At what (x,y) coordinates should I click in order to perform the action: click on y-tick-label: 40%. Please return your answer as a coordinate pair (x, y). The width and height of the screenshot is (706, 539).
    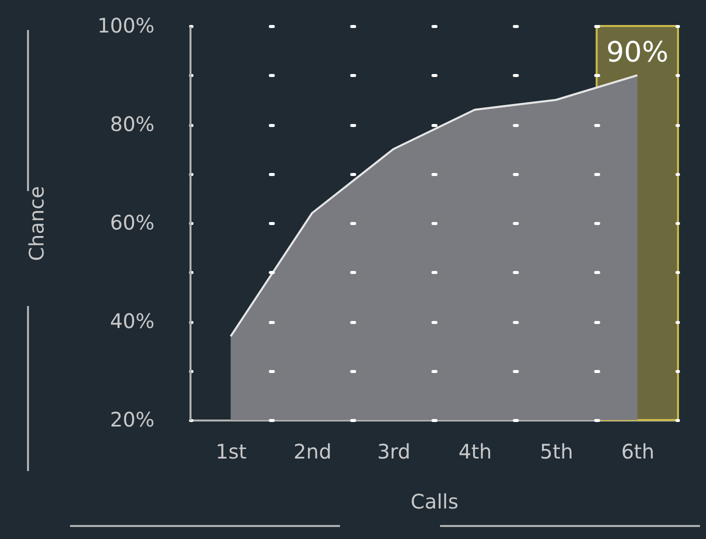
    Looking at the image, I should click on (132, 321).